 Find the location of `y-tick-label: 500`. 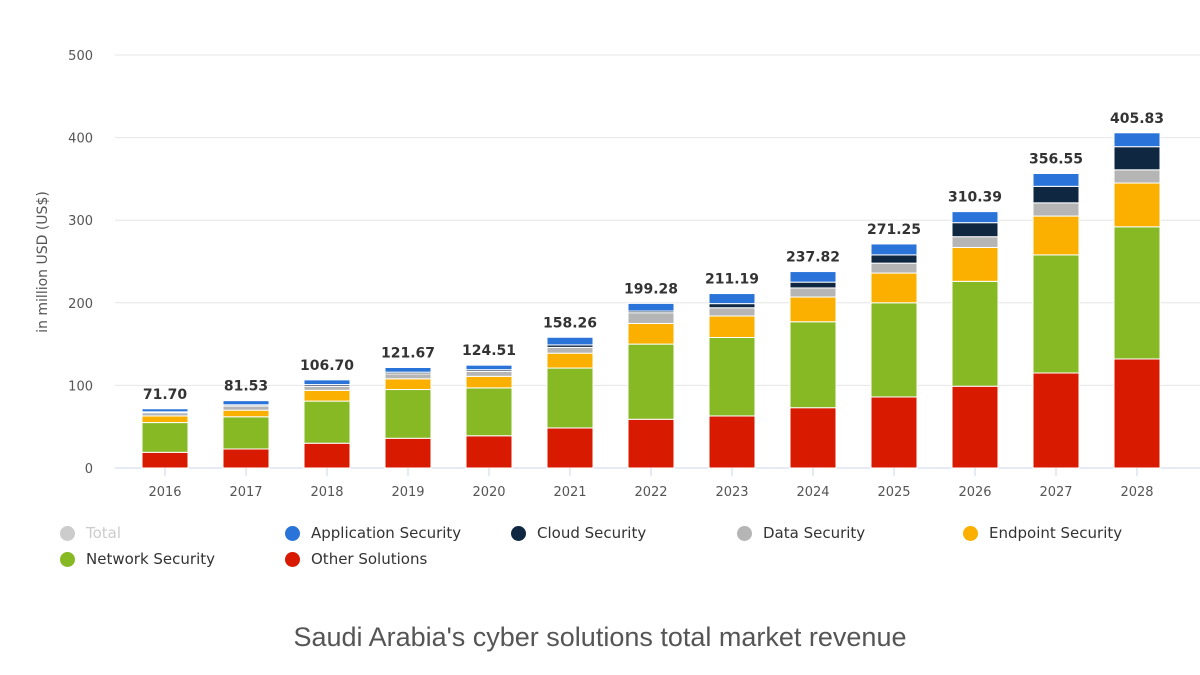

y-tick-label: 500 is located at coordinates (80, 56).